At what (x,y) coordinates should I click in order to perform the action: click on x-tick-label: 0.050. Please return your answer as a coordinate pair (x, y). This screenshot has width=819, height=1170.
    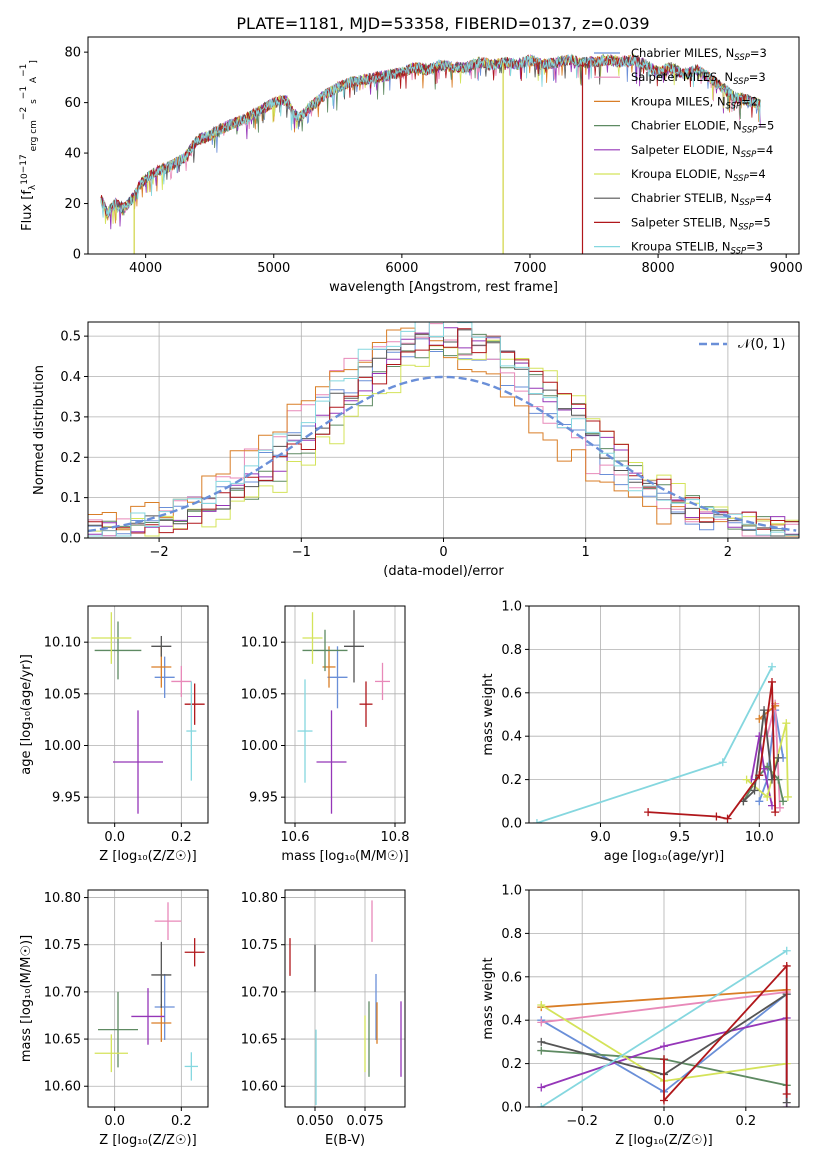
    Looking at the image, I should click on (314, 1121).